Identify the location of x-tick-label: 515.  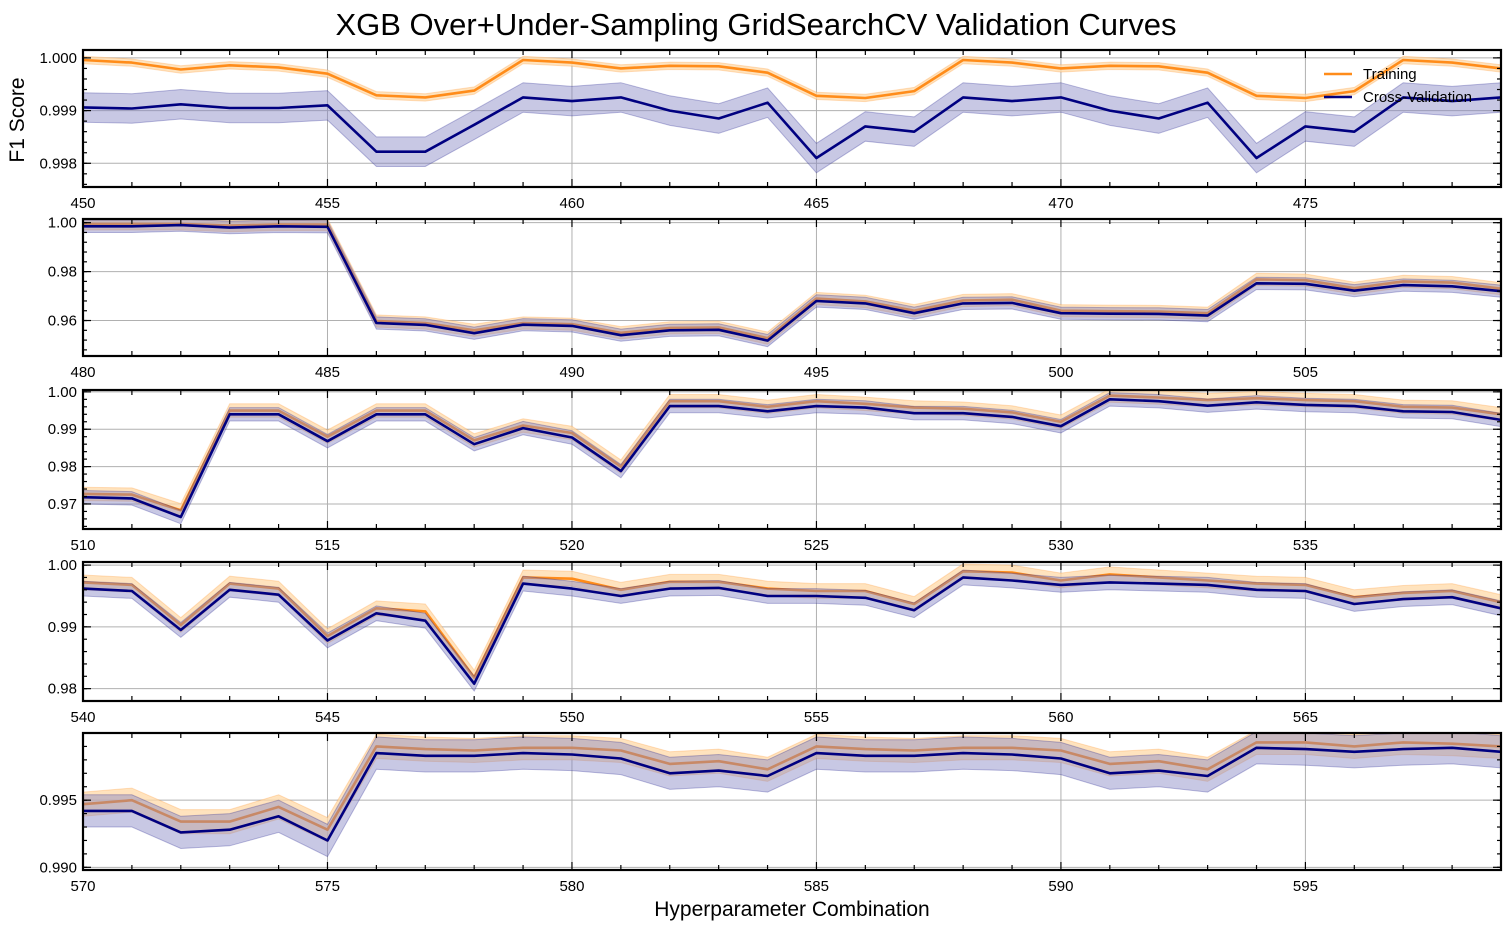
(327, 545).